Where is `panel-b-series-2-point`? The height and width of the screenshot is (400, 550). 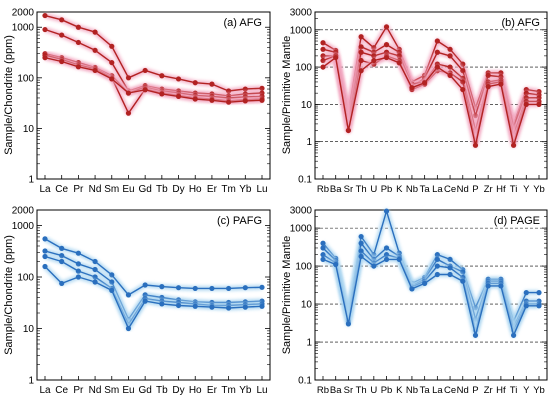 panel-b-series-2-point is located at coordinates (450, 56).